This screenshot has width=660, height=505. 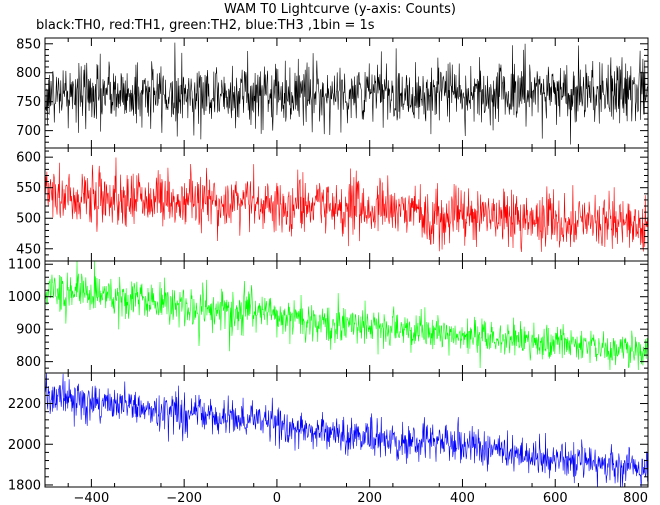 I want to click on y-tick-label: 700, so click(x=28, y=131).